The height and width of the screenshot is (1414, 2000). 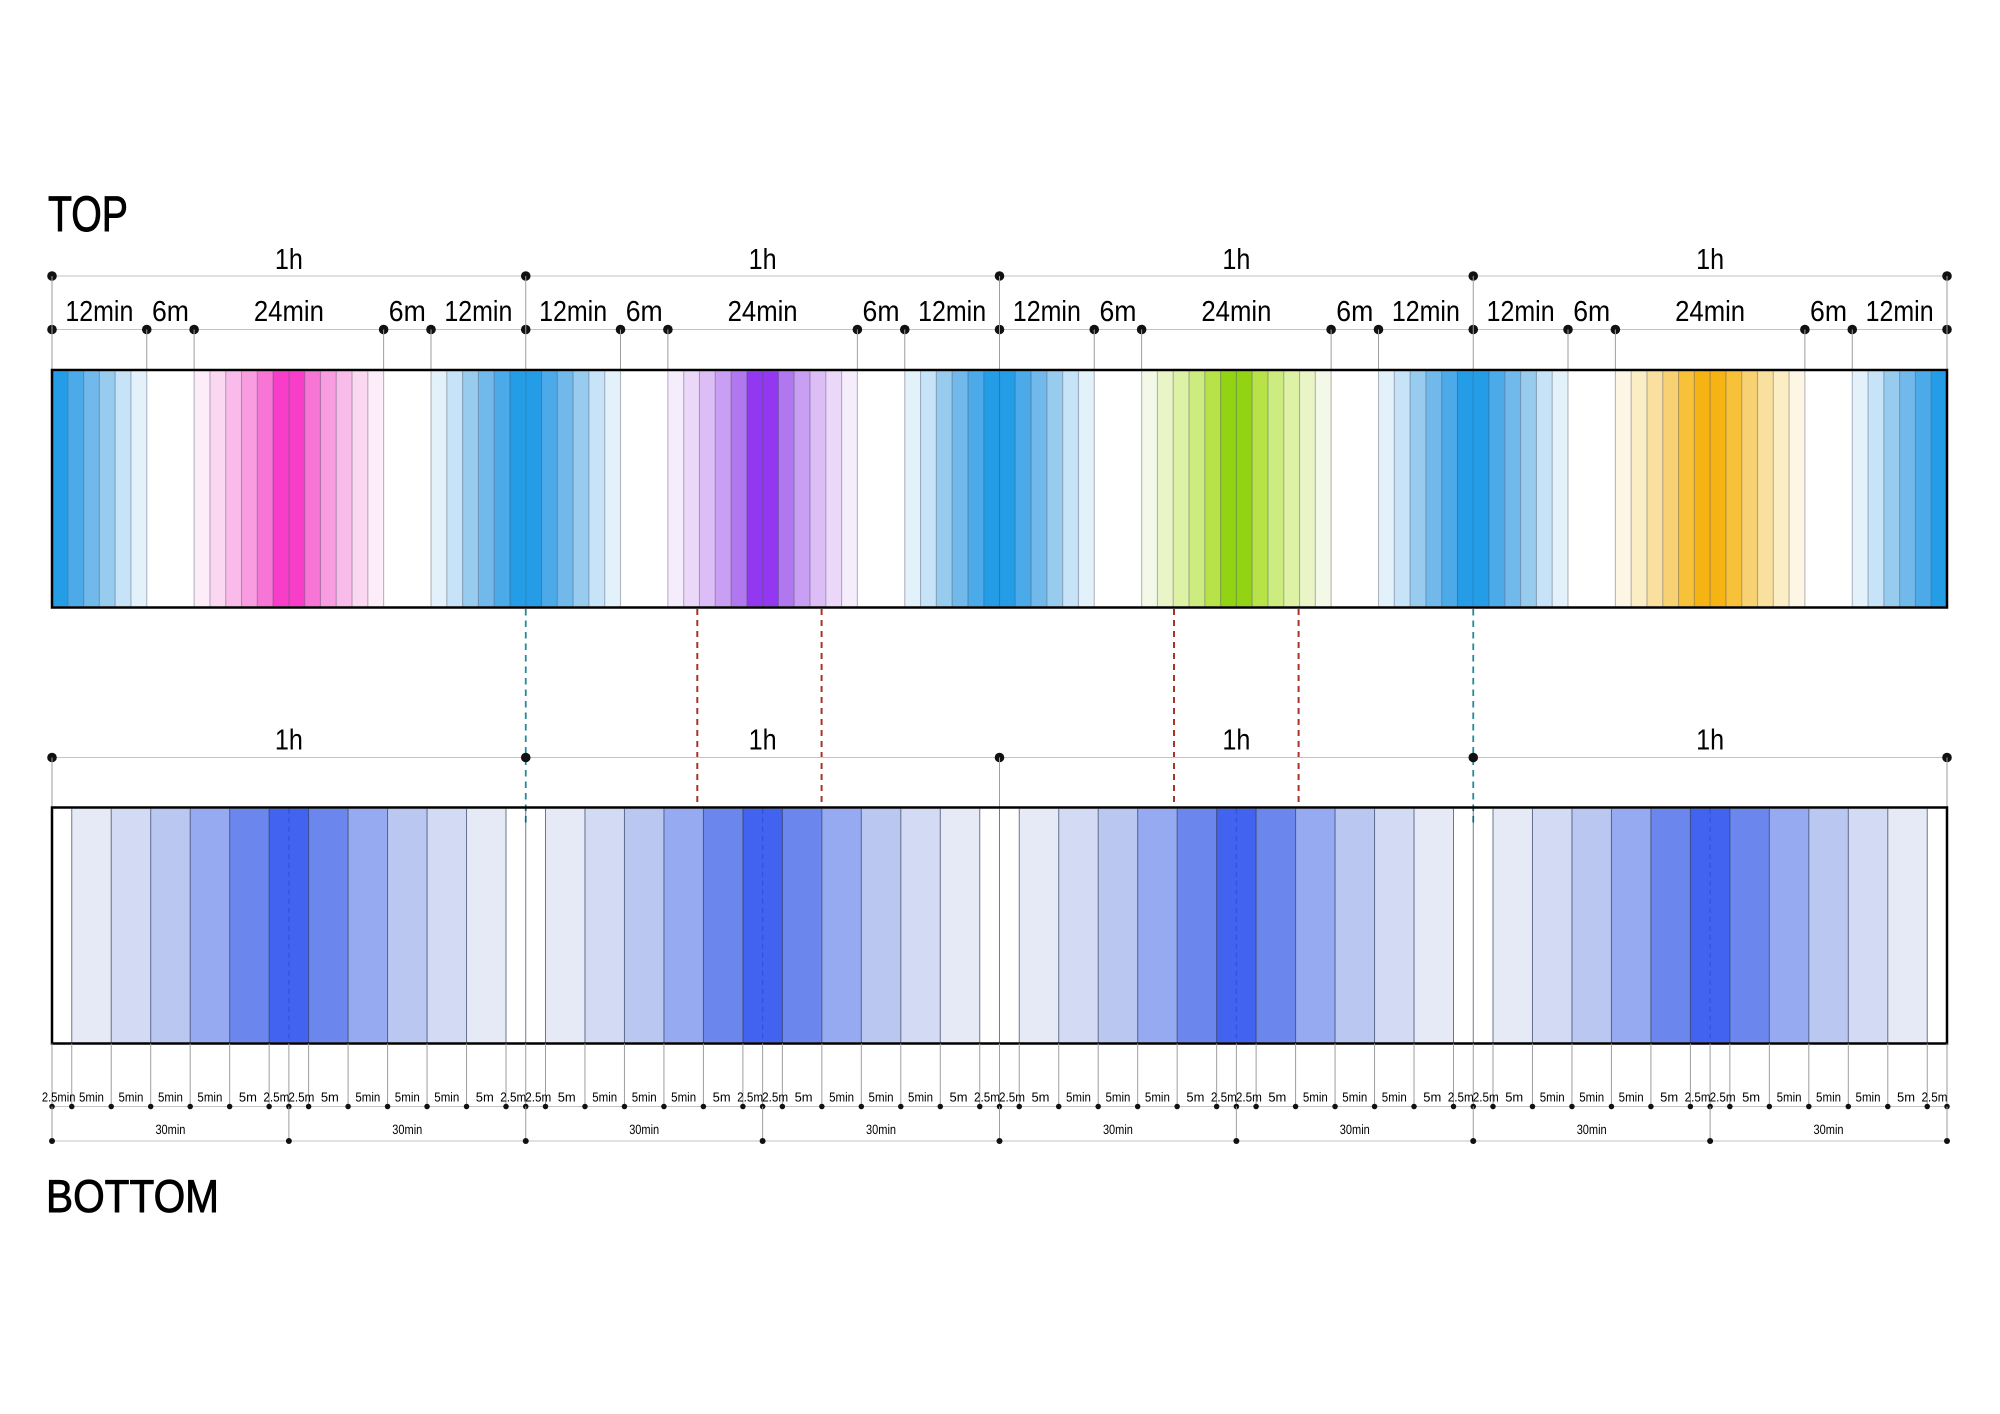 I want to click on svg-text: TOP, so click(x=88, y=214).